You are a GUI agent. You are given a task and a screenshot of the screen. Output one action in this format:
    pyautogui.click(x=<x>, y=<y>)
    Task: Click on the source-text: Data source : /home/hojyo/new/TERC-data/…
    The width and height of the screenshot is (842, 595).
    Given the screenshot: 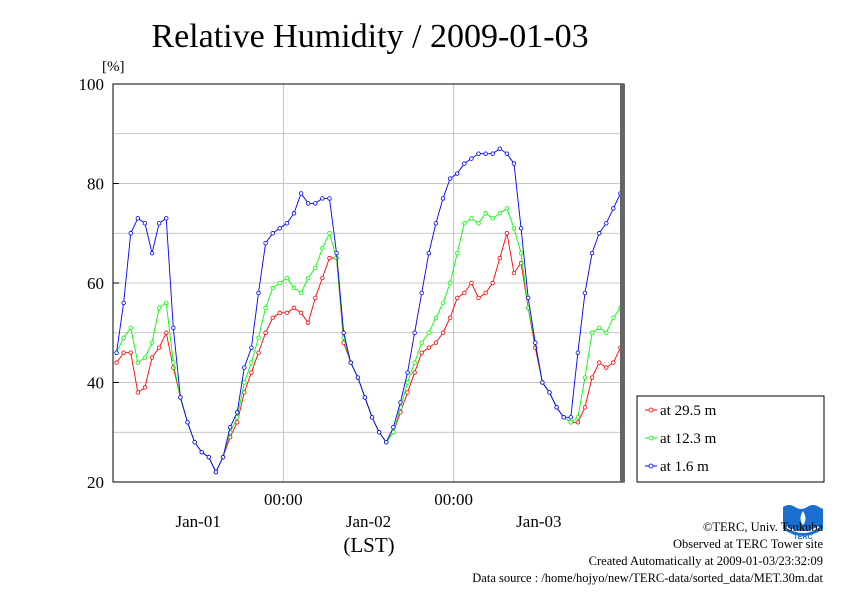 What is the action you would take?
    pyautogui.click(x=647, y=578)
    